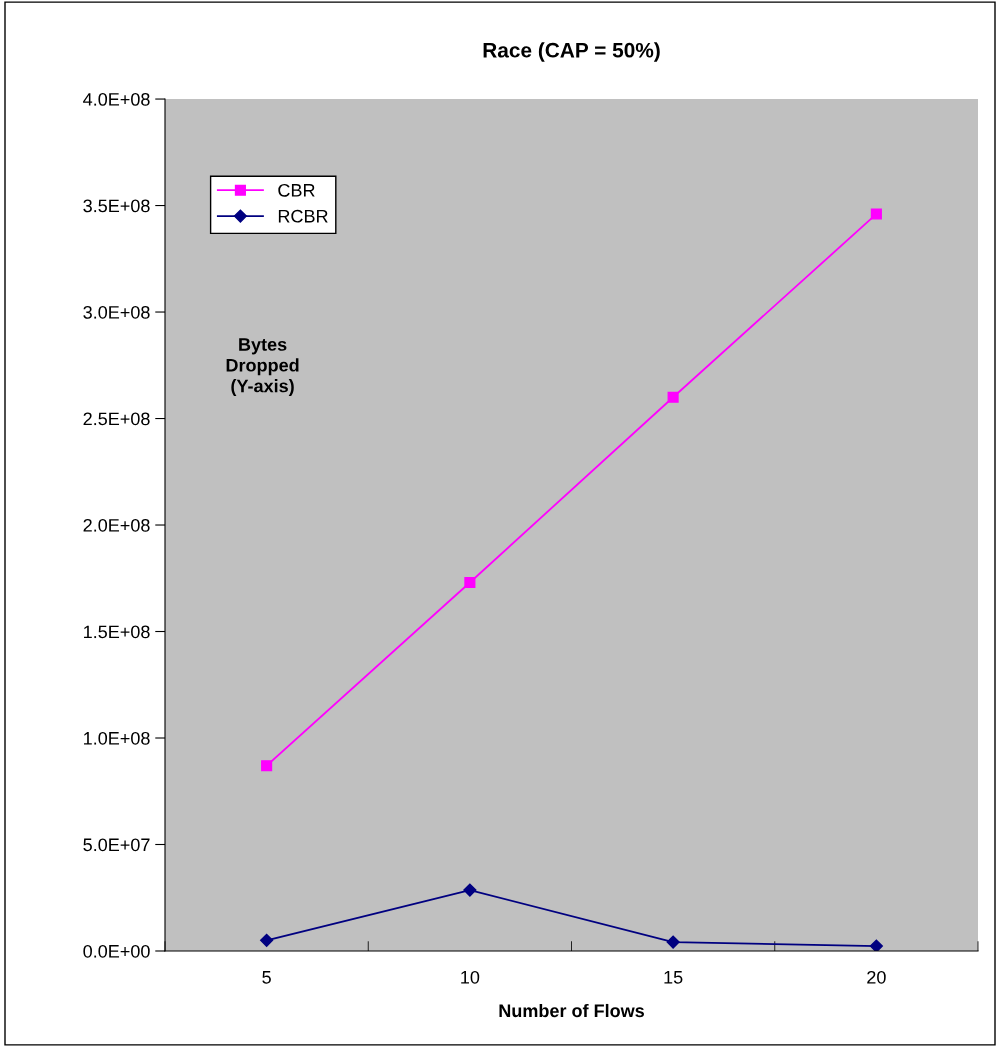 This screenshot has width=1000, height=1047. Describe the element at coordinates (571, 1010) in the screenshot. I see `x-axis-title: Number of Flows` at that location.